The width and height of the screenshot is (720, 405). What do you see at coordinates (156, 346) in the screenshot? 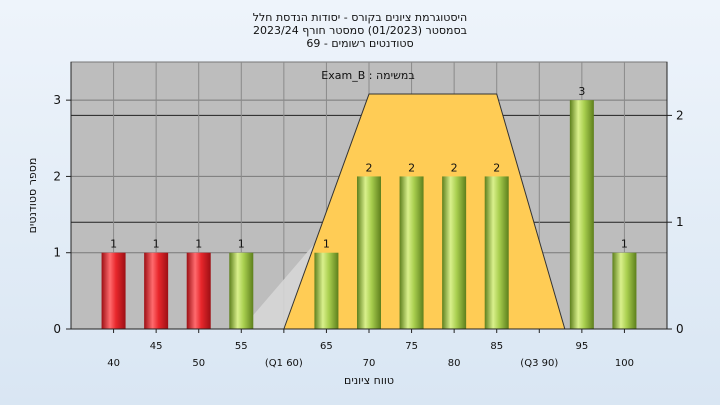
I see `x-tick-label: 45` at bounding box center [156, 346].